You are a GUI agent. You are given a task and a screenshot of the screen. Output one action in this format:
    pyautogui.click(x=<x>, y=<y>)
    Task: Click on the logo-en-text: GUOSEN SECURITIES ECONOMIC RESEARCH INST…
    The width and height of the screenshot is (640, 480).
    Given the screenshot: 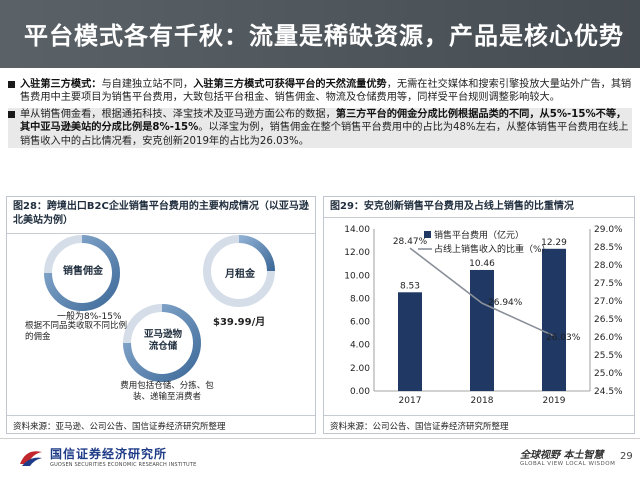 What is the action you would take?
    pyautogui.click(x=123, y=465)
    